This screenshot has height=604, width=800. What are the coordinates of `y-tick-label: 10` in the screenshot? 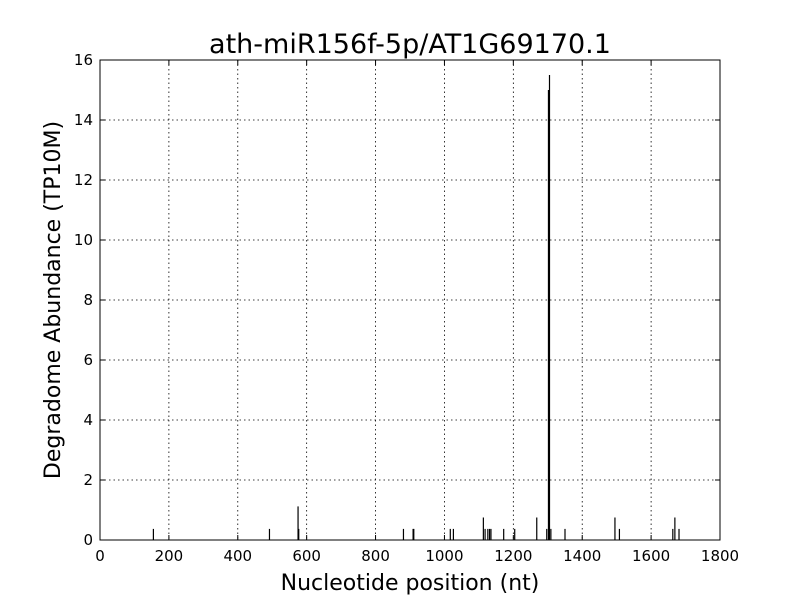 It's located at (83, 240).